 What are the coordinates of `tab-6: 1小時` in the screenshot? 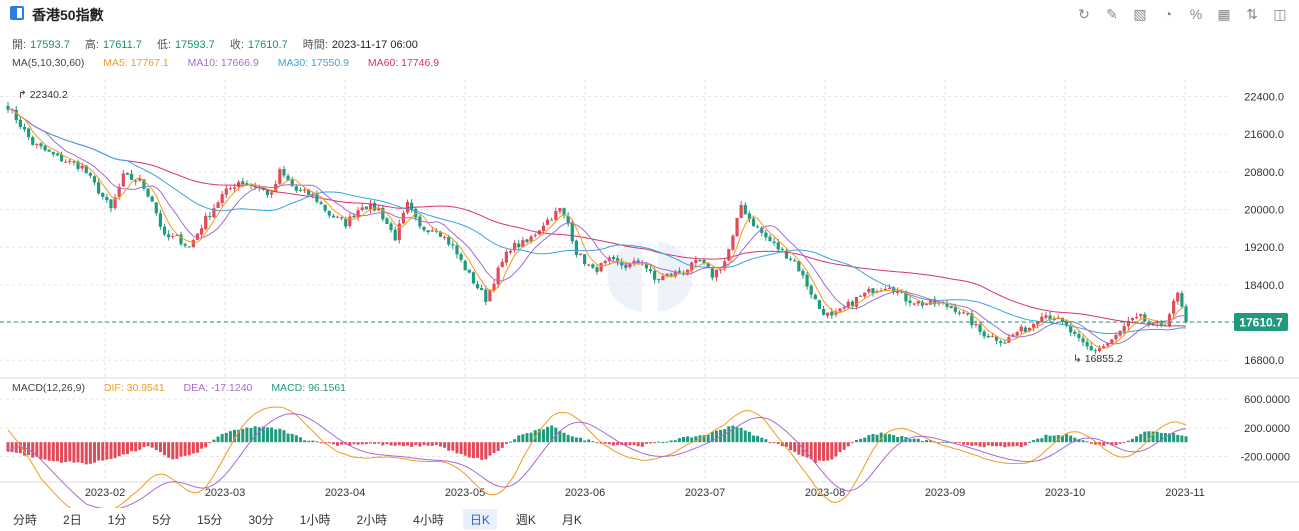 It's located at (315, 520).